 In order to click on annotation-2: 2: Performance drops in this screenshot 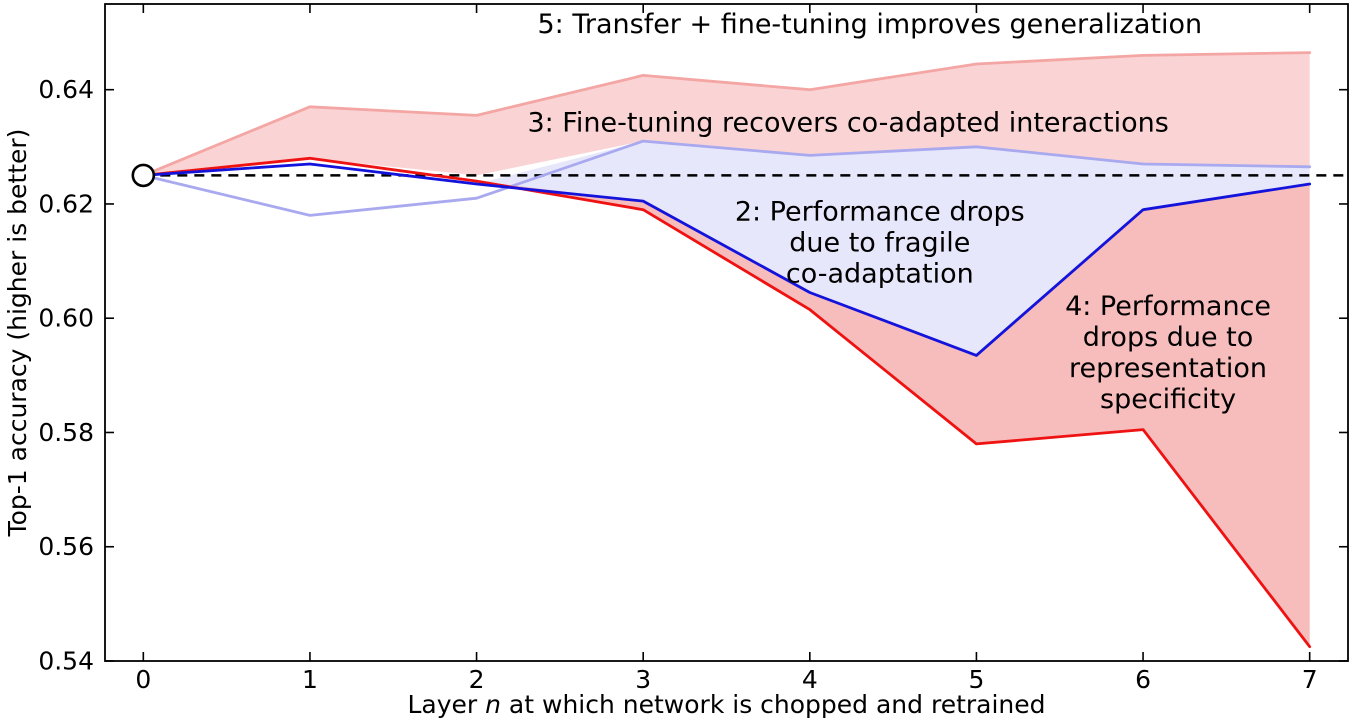, I will do `click(880, 212)`.